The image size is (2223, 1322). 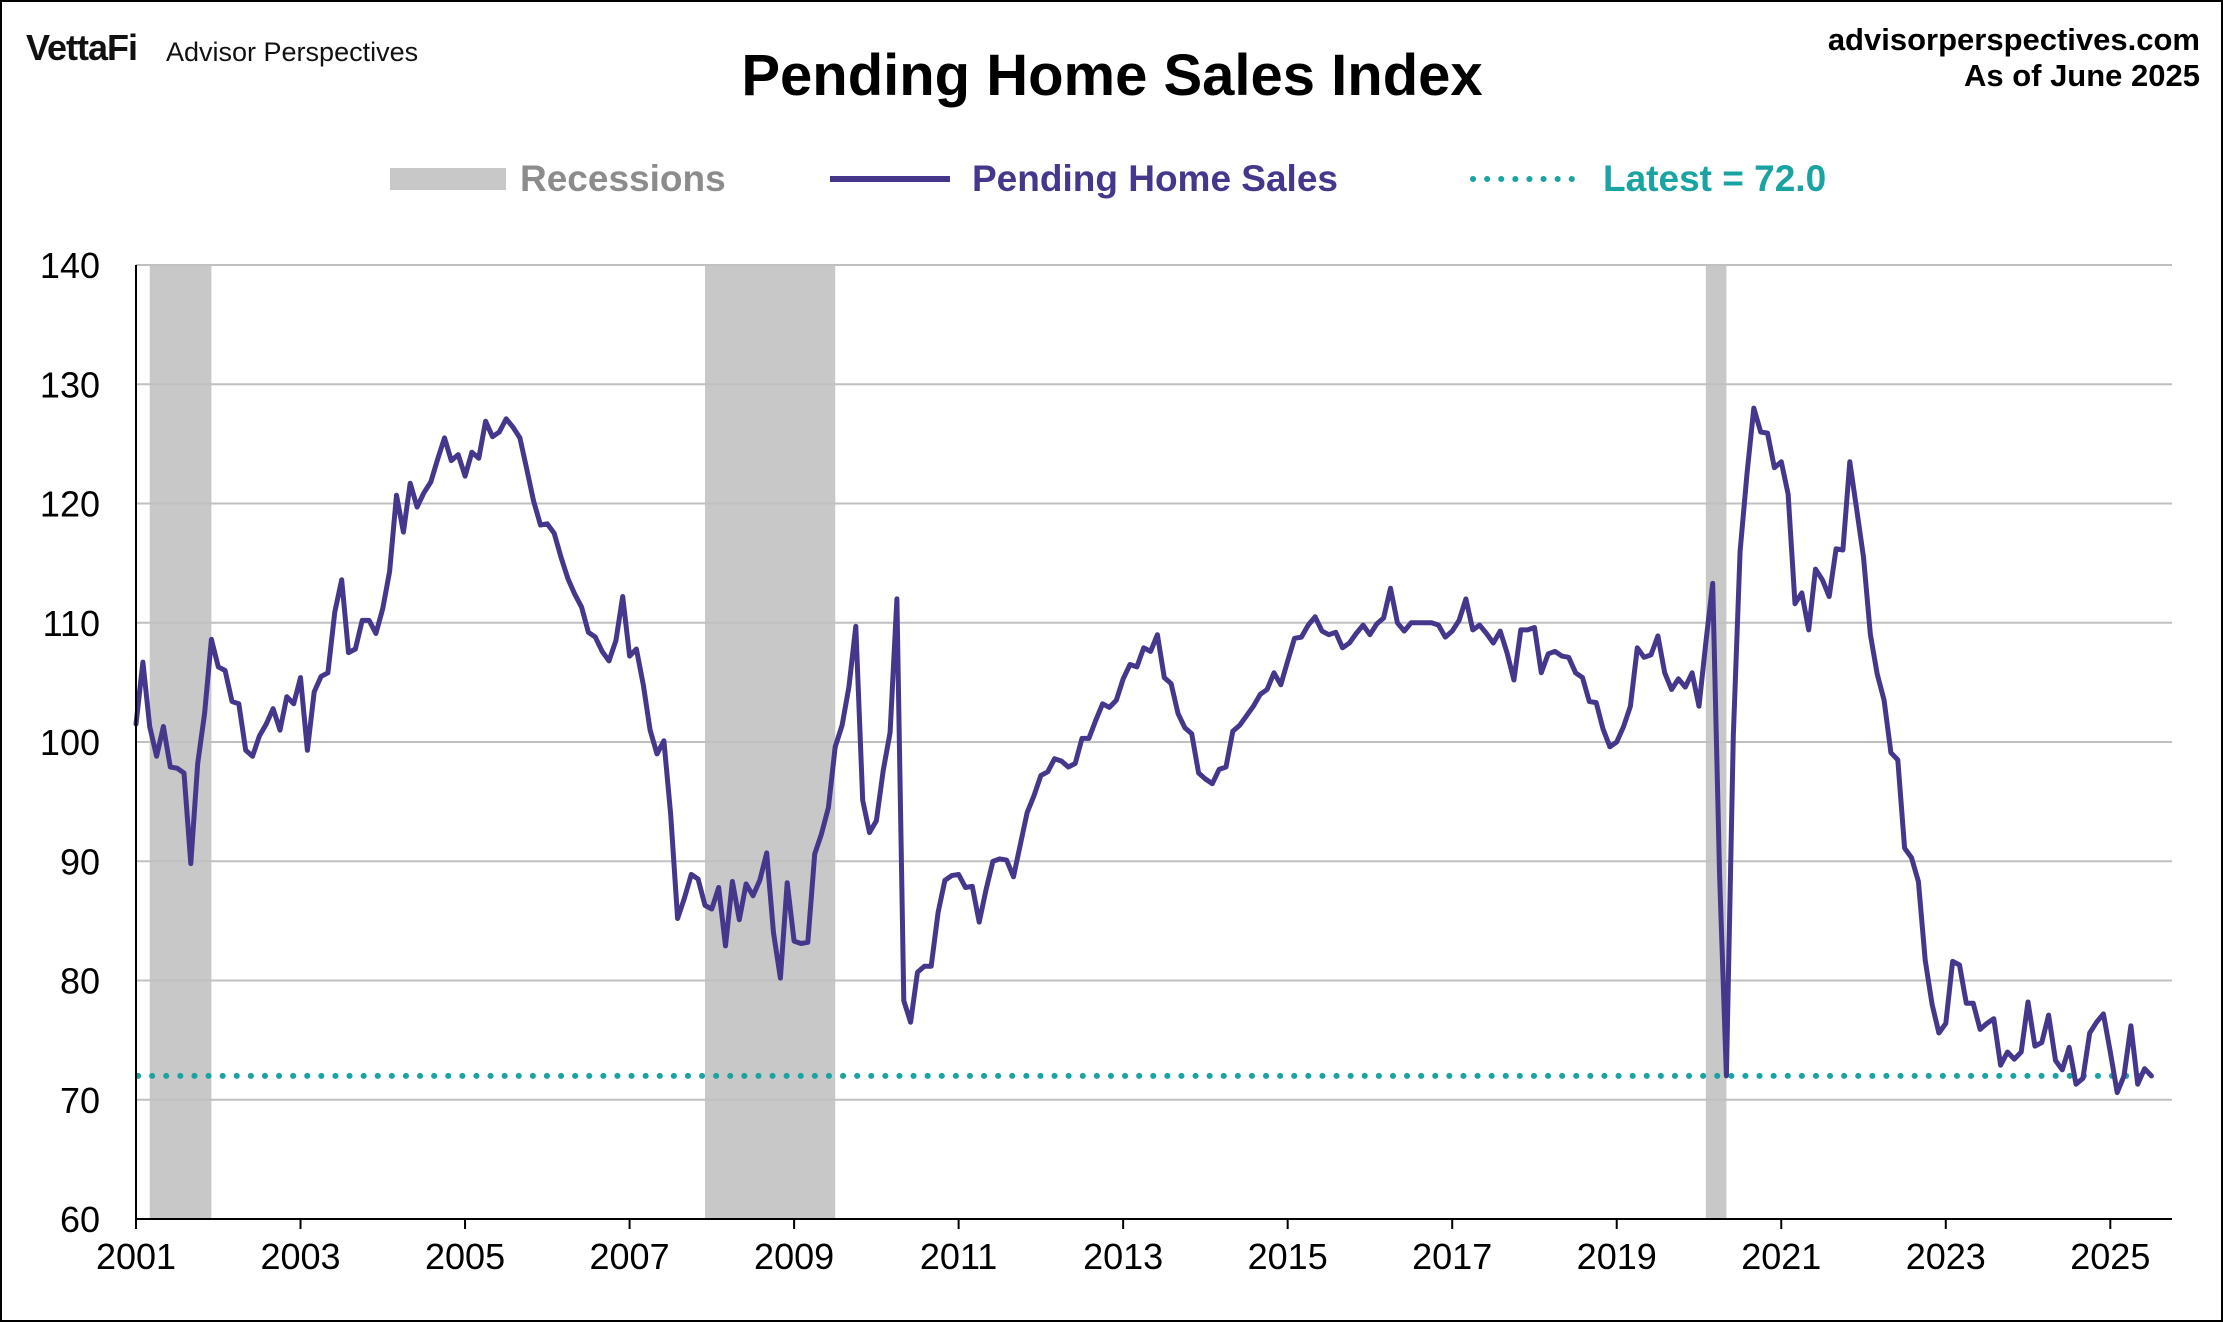 What do you see at coordinates (623, 178) in the screenshot?
I see `legend-recessions-label: Recessions` at bounding box center [623, 178].